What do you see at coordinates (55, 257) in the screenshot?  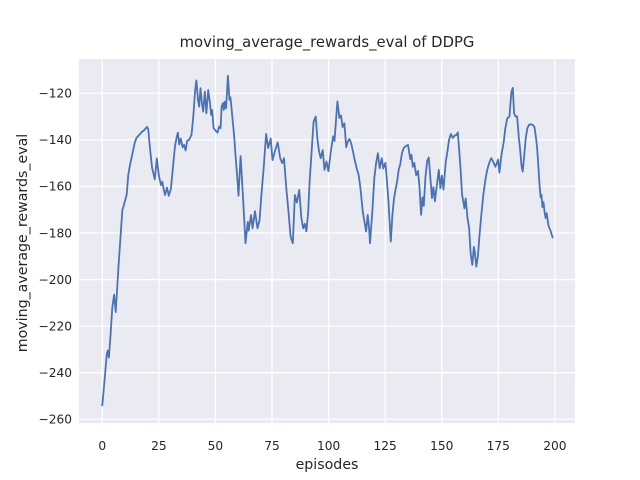 I see `y-tick-labels: −120 −140 −160 −180 −200 −220 −240 −260` at bounding box center [55, 257].